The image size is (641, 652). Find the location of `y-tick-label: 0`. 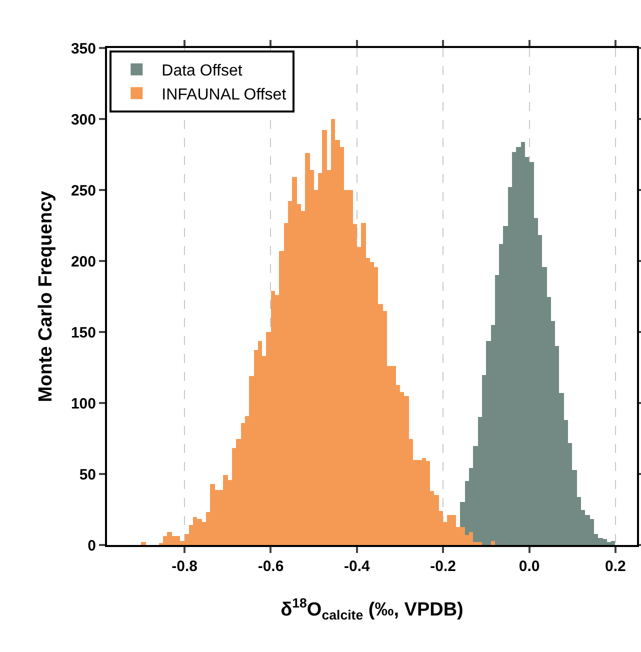

y-tick-label: 0 is located at coordinates (92, 545).